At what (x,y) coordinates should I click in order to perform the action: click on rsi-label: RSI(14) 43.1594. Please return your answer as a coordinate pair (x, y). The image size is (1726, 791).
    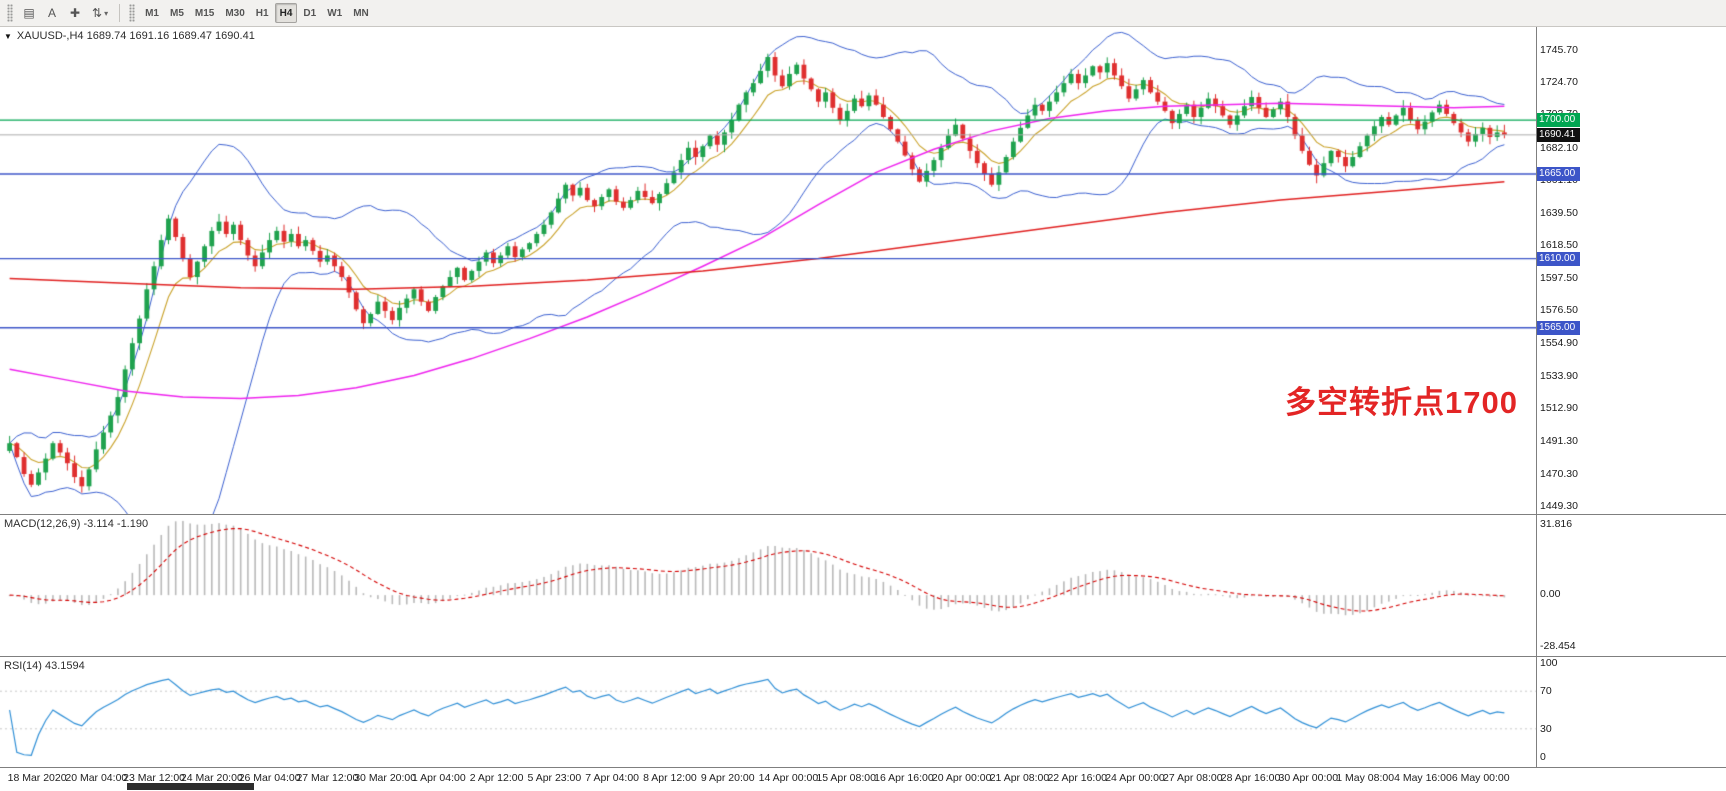
    Looking at the image, I should click on (44, 666).